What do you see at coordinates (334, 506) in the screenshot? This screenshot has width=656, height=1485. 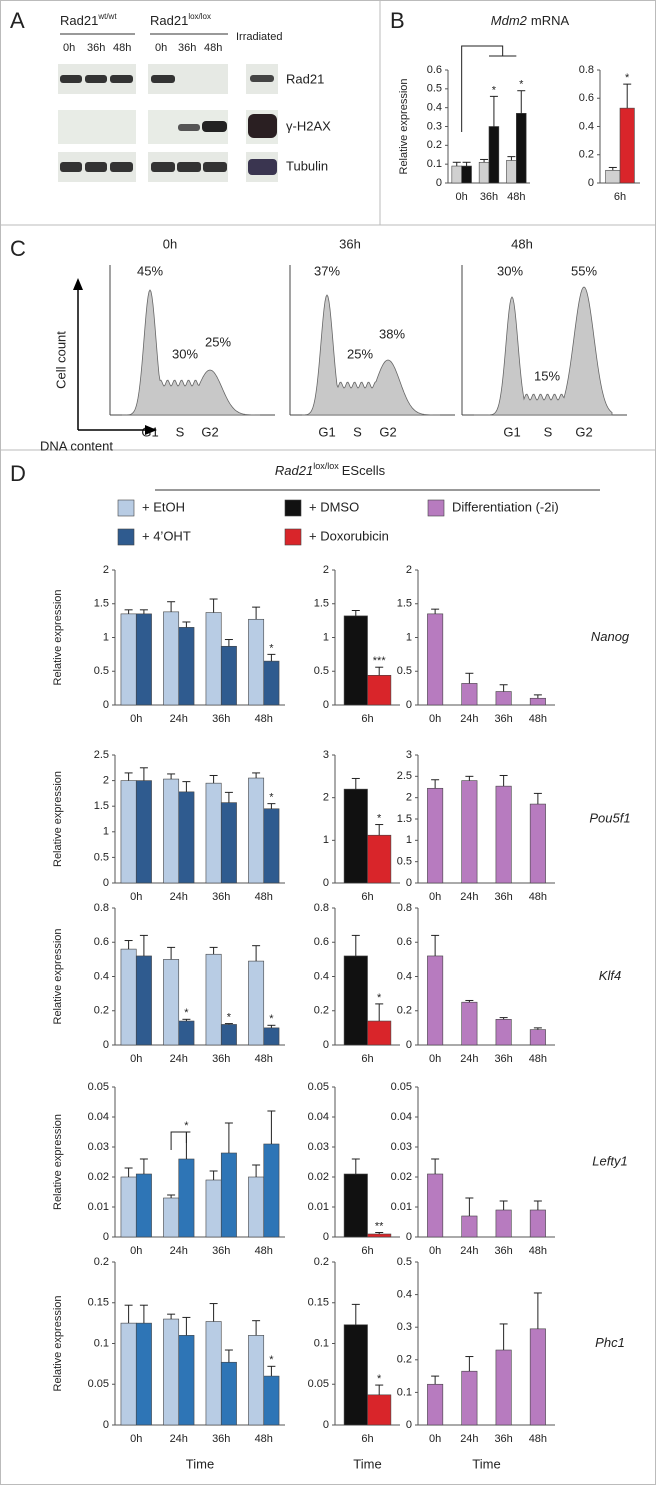 I see `legend-label: + DMSO` at bounding box center [334, 506].